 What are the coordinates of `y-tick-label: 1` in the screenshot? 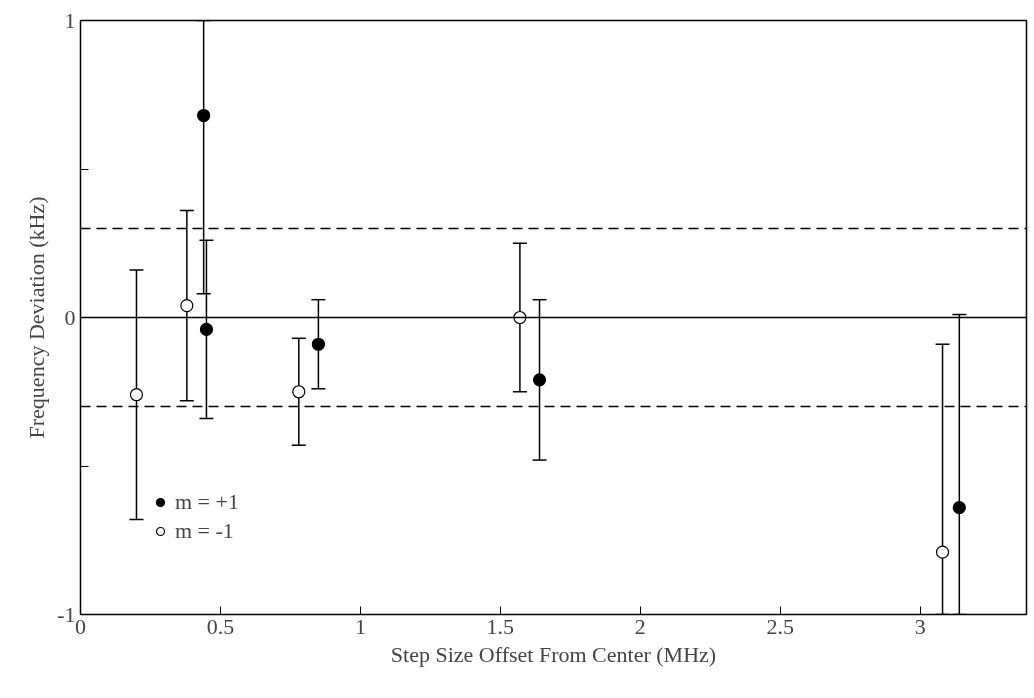 It's located at (70, 20).